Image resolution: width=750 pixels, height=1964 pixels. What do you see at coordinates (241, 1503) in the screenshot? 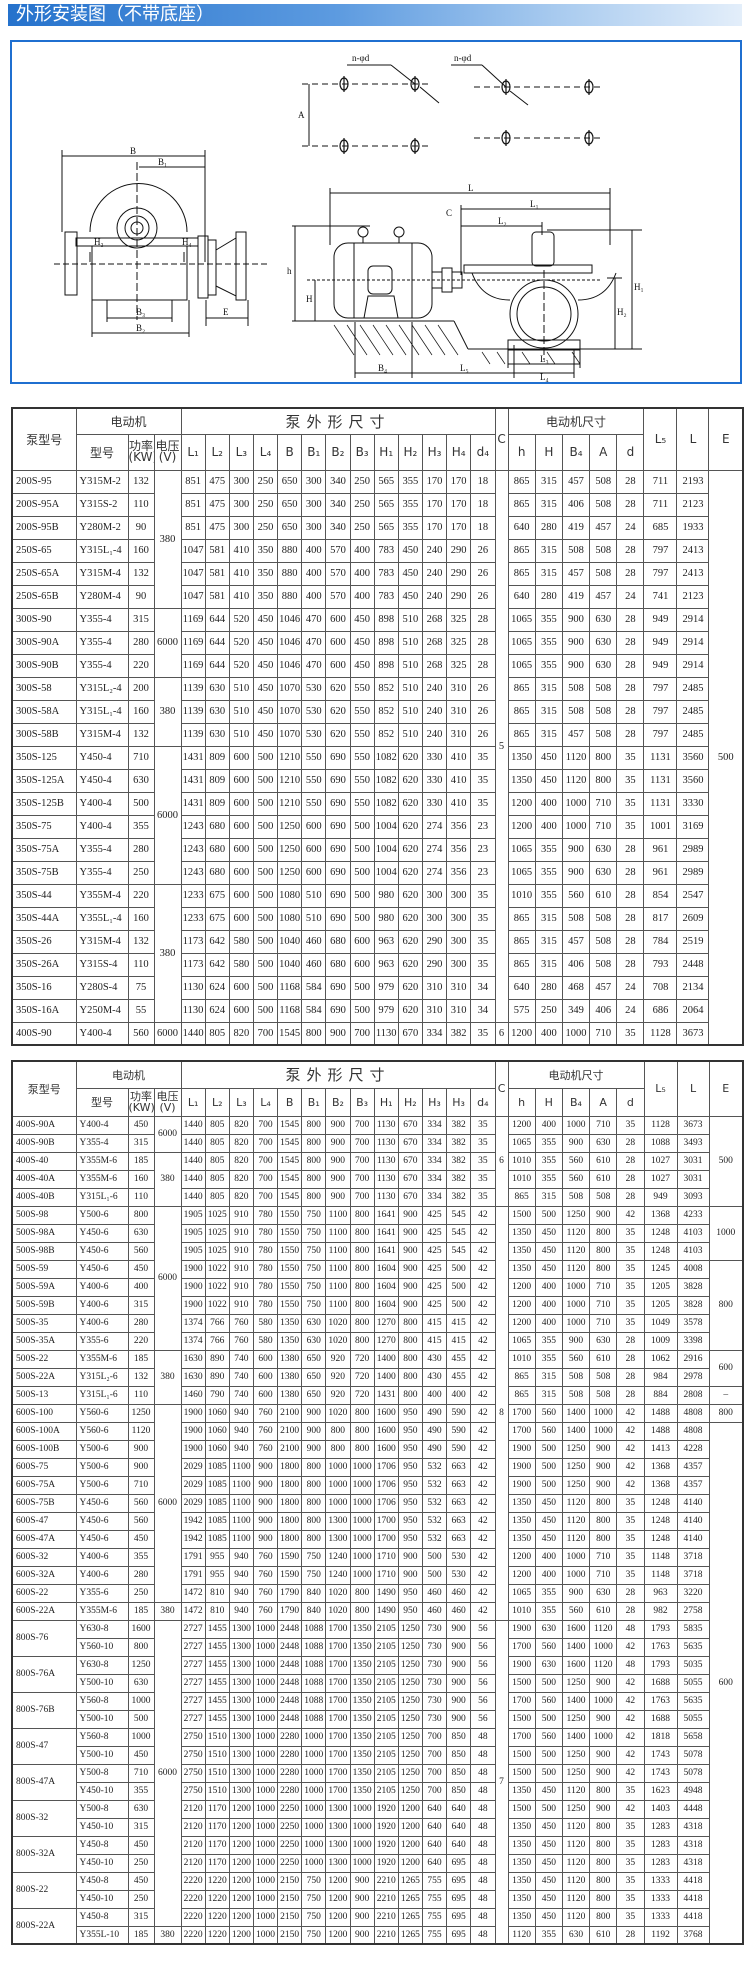
I see `pump-dim-cell: 1100` at bounding box center [241, 1503].